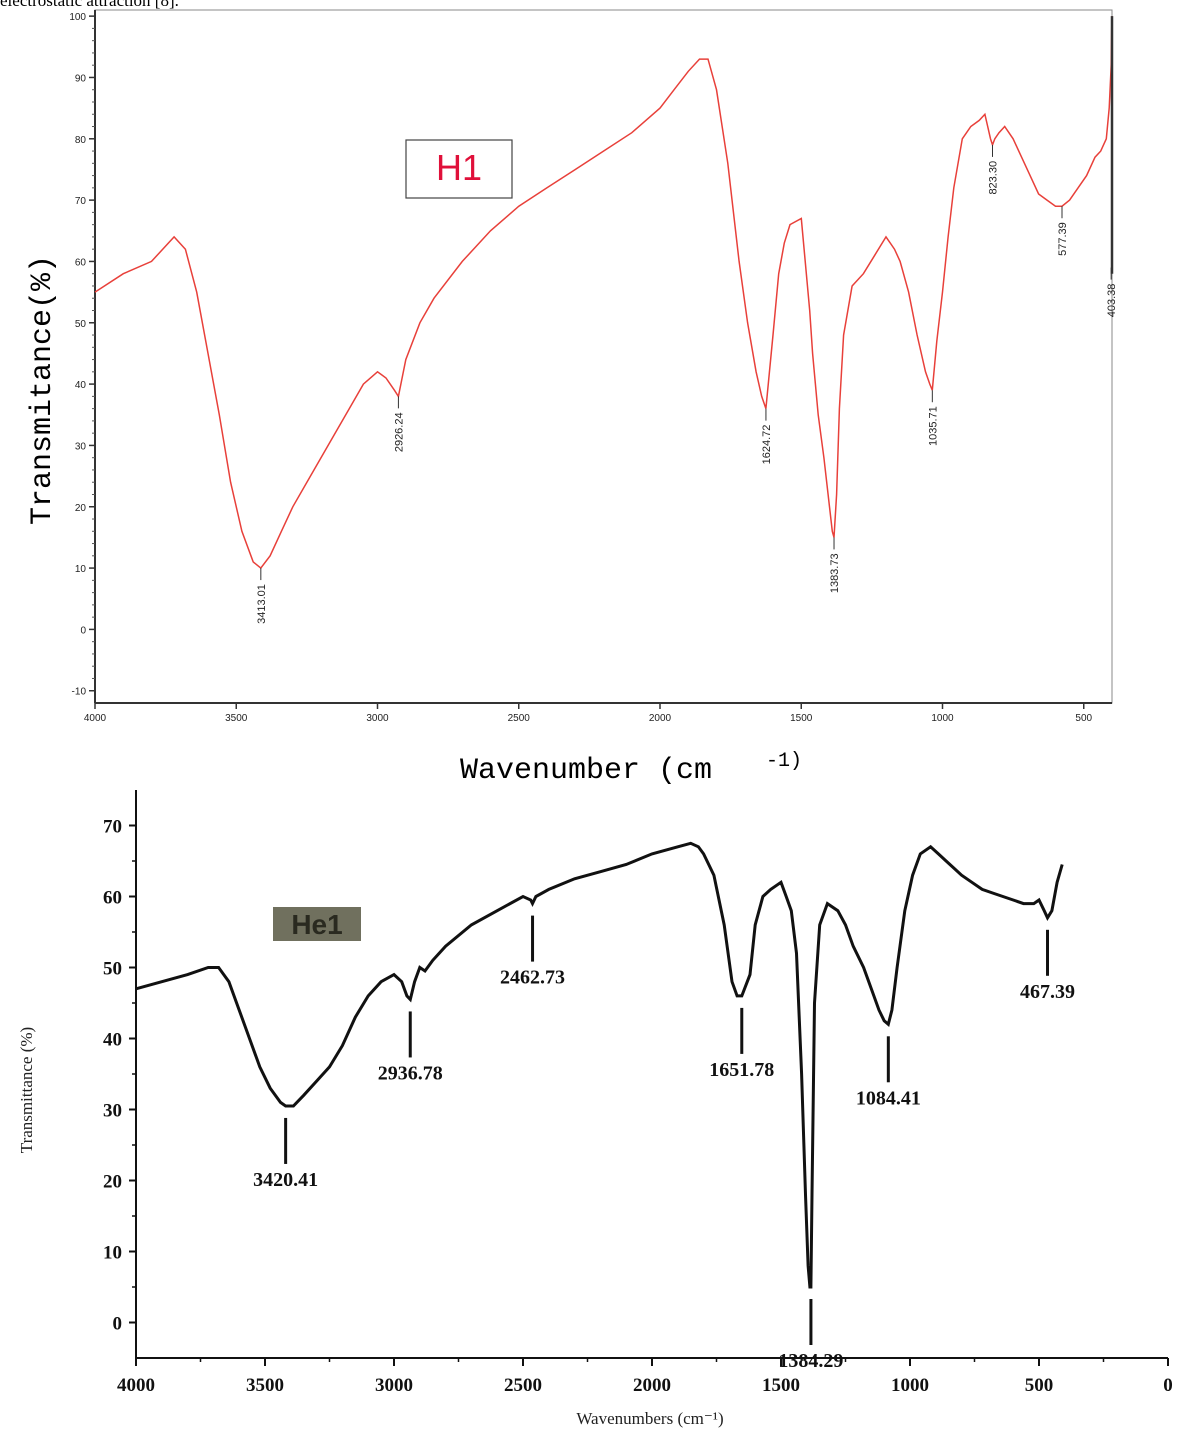 The height and width of the screenshot is (1429, 1182). I want to click on chart-he1-peak-label: 3420.41, so click(285, 1180).